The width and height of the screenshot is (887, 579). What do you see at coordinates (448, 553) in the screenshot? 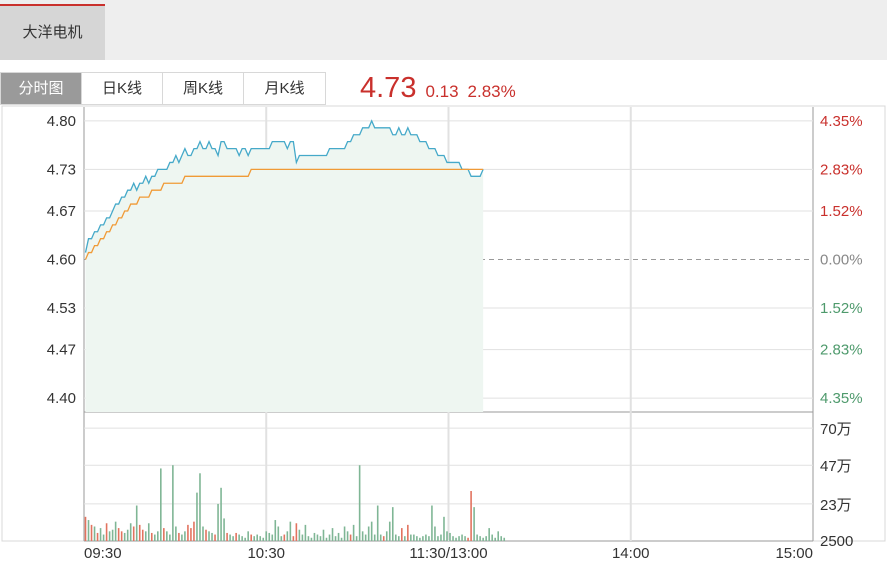
I see `time-tick-label: 11:30/13:00` at bounding box center [448, 553].